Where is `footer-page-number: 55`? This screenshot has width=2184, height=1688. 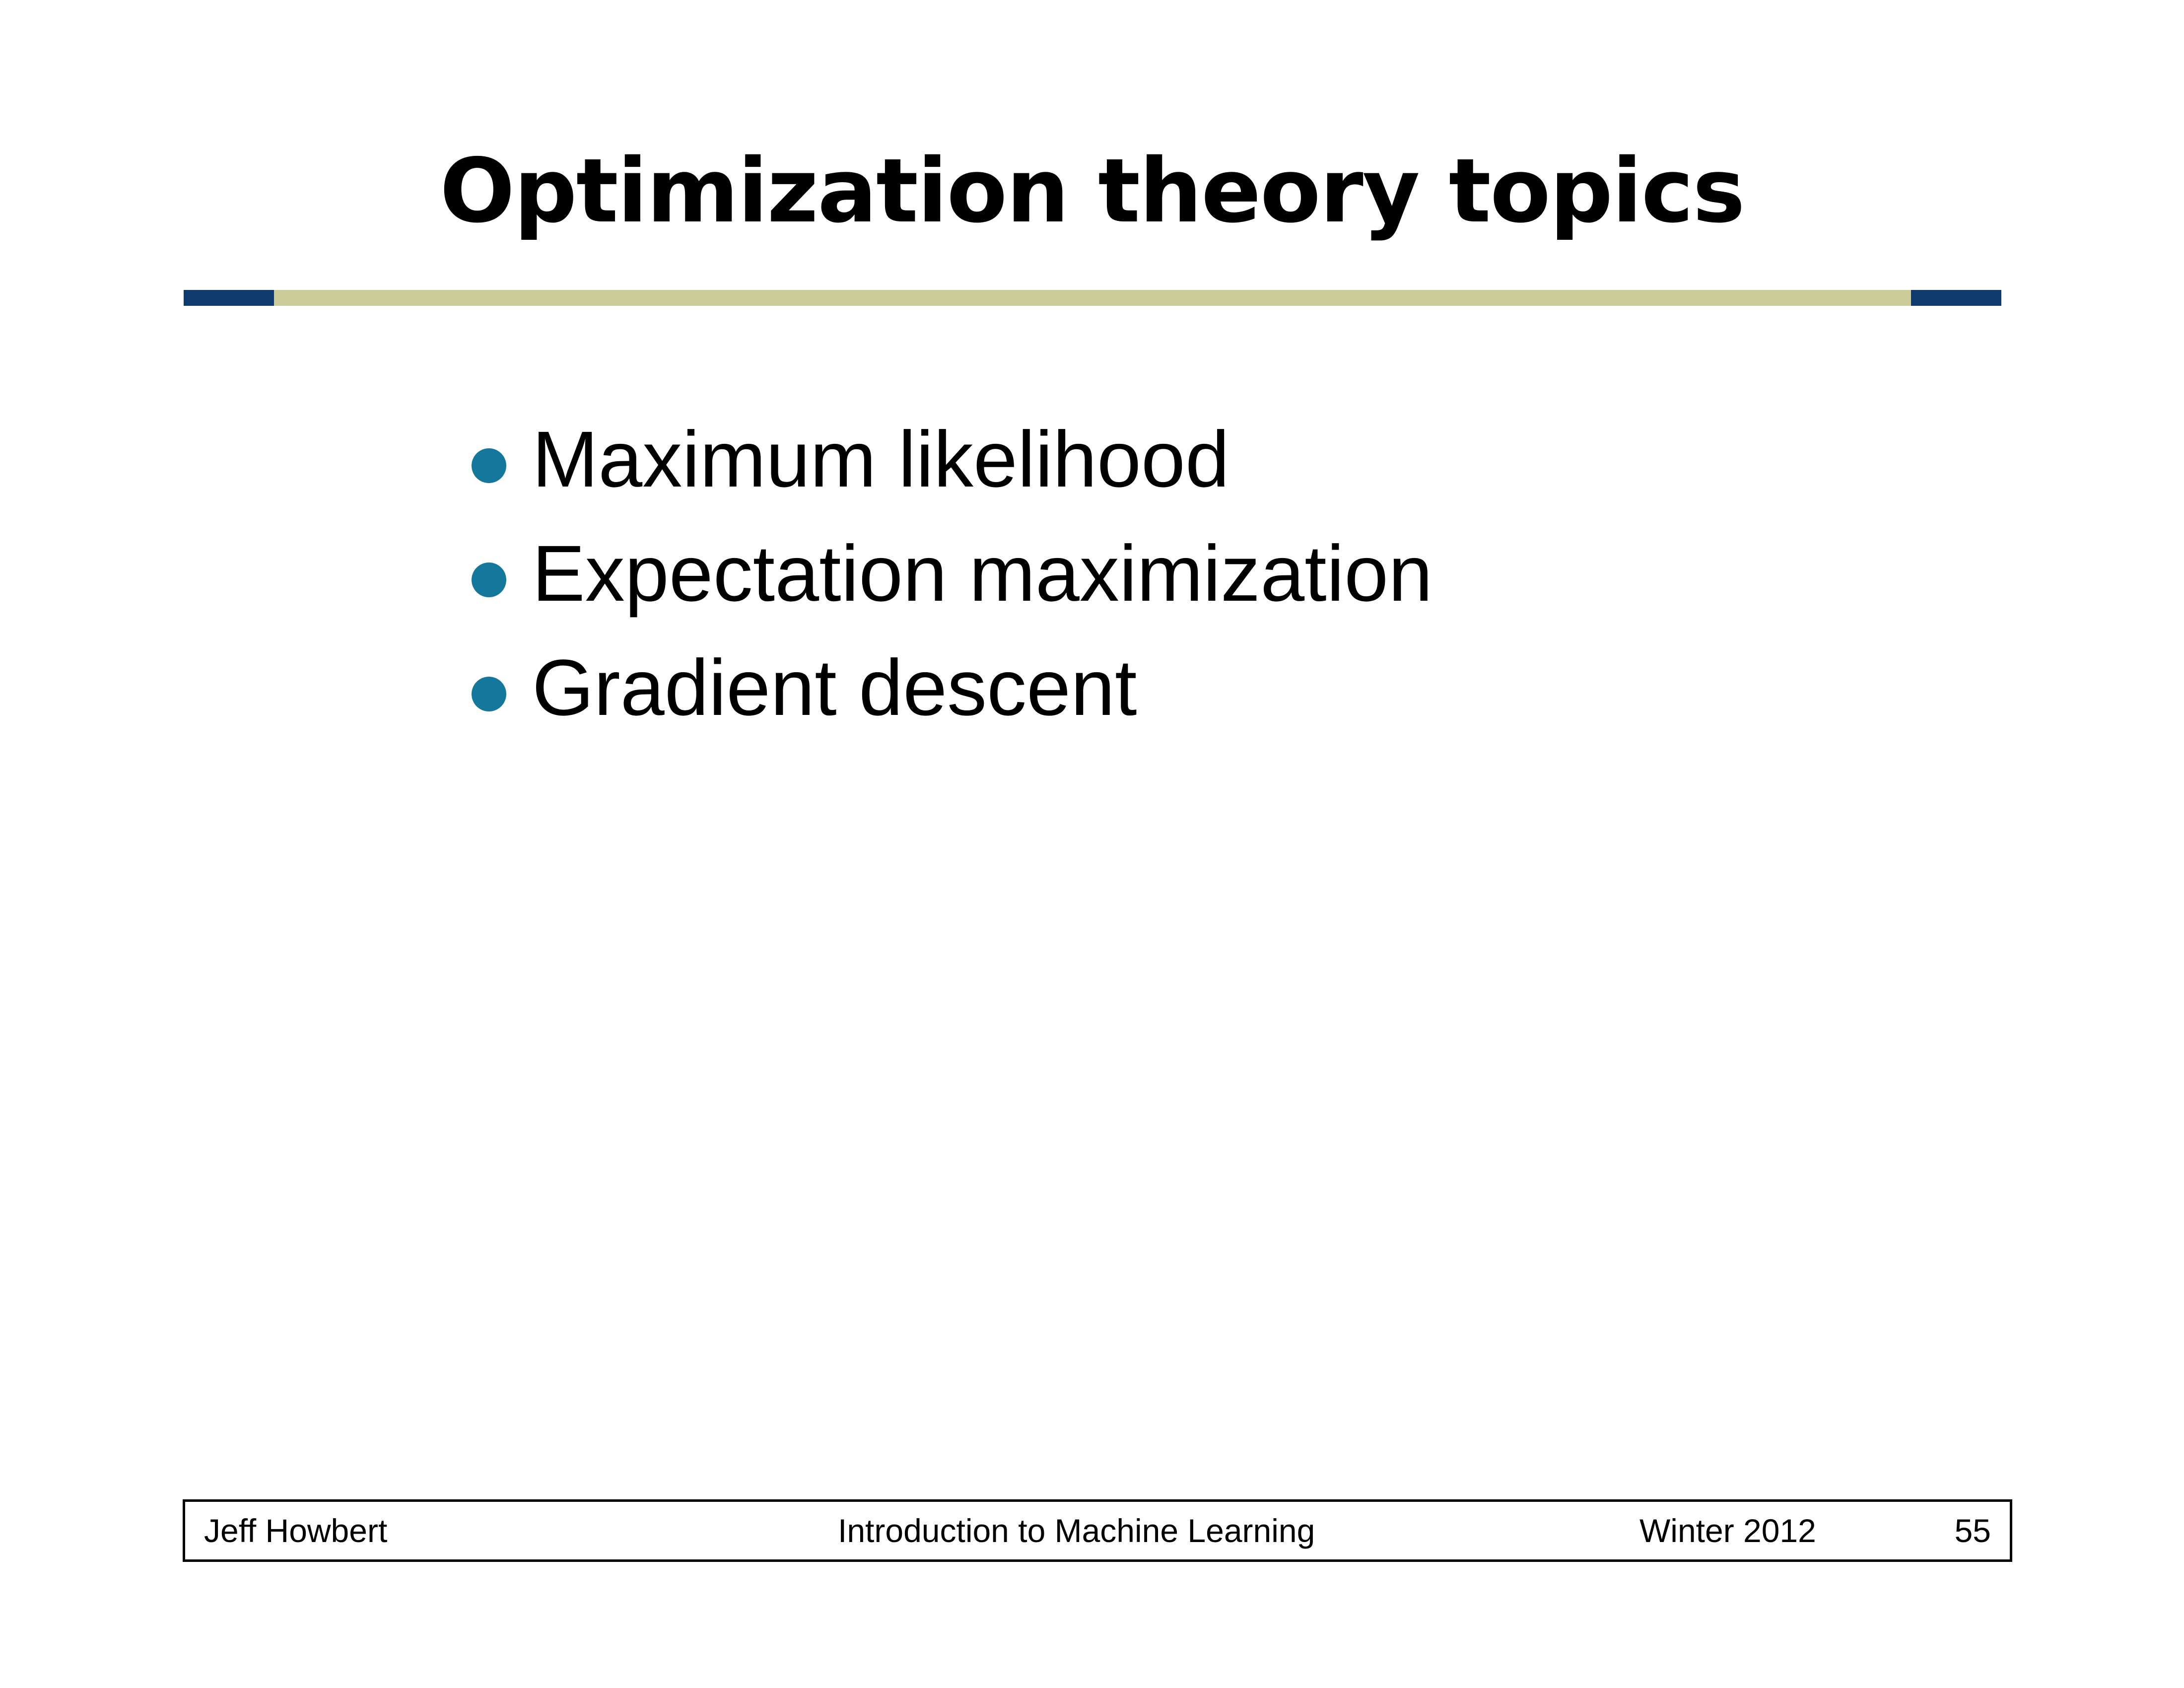 footer-page-number: 55 is located at coordinates (1972, 1530).